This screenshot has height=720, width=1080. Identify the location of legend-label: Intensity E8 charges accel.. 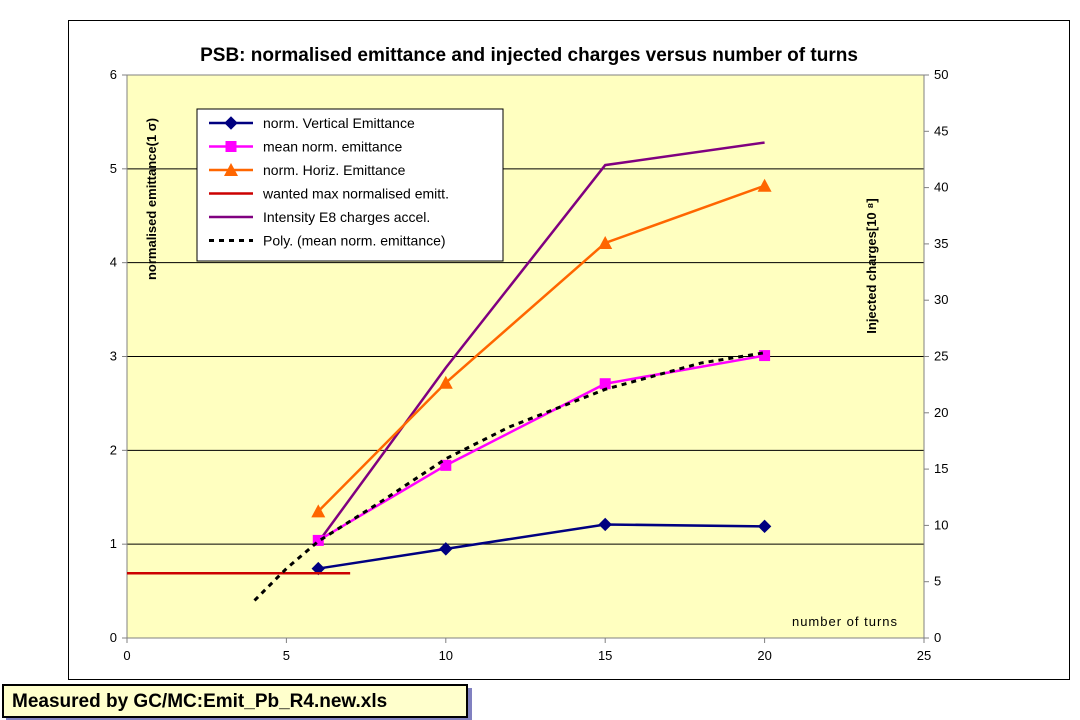
(346, 217).